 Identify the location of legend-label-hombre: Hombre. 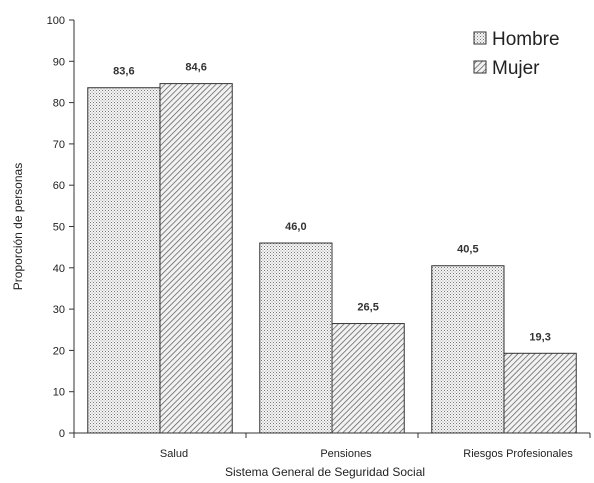
(526, 39).